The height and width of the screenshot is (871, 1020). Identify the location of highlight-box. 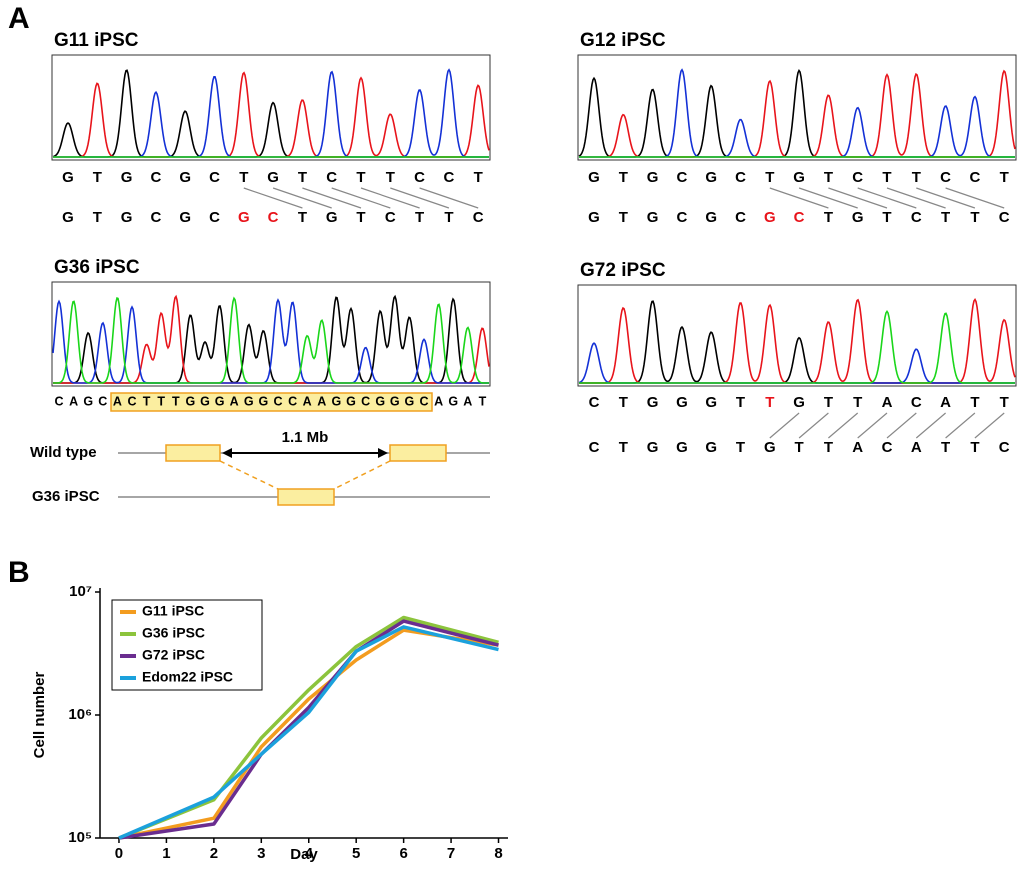
(271, 402).